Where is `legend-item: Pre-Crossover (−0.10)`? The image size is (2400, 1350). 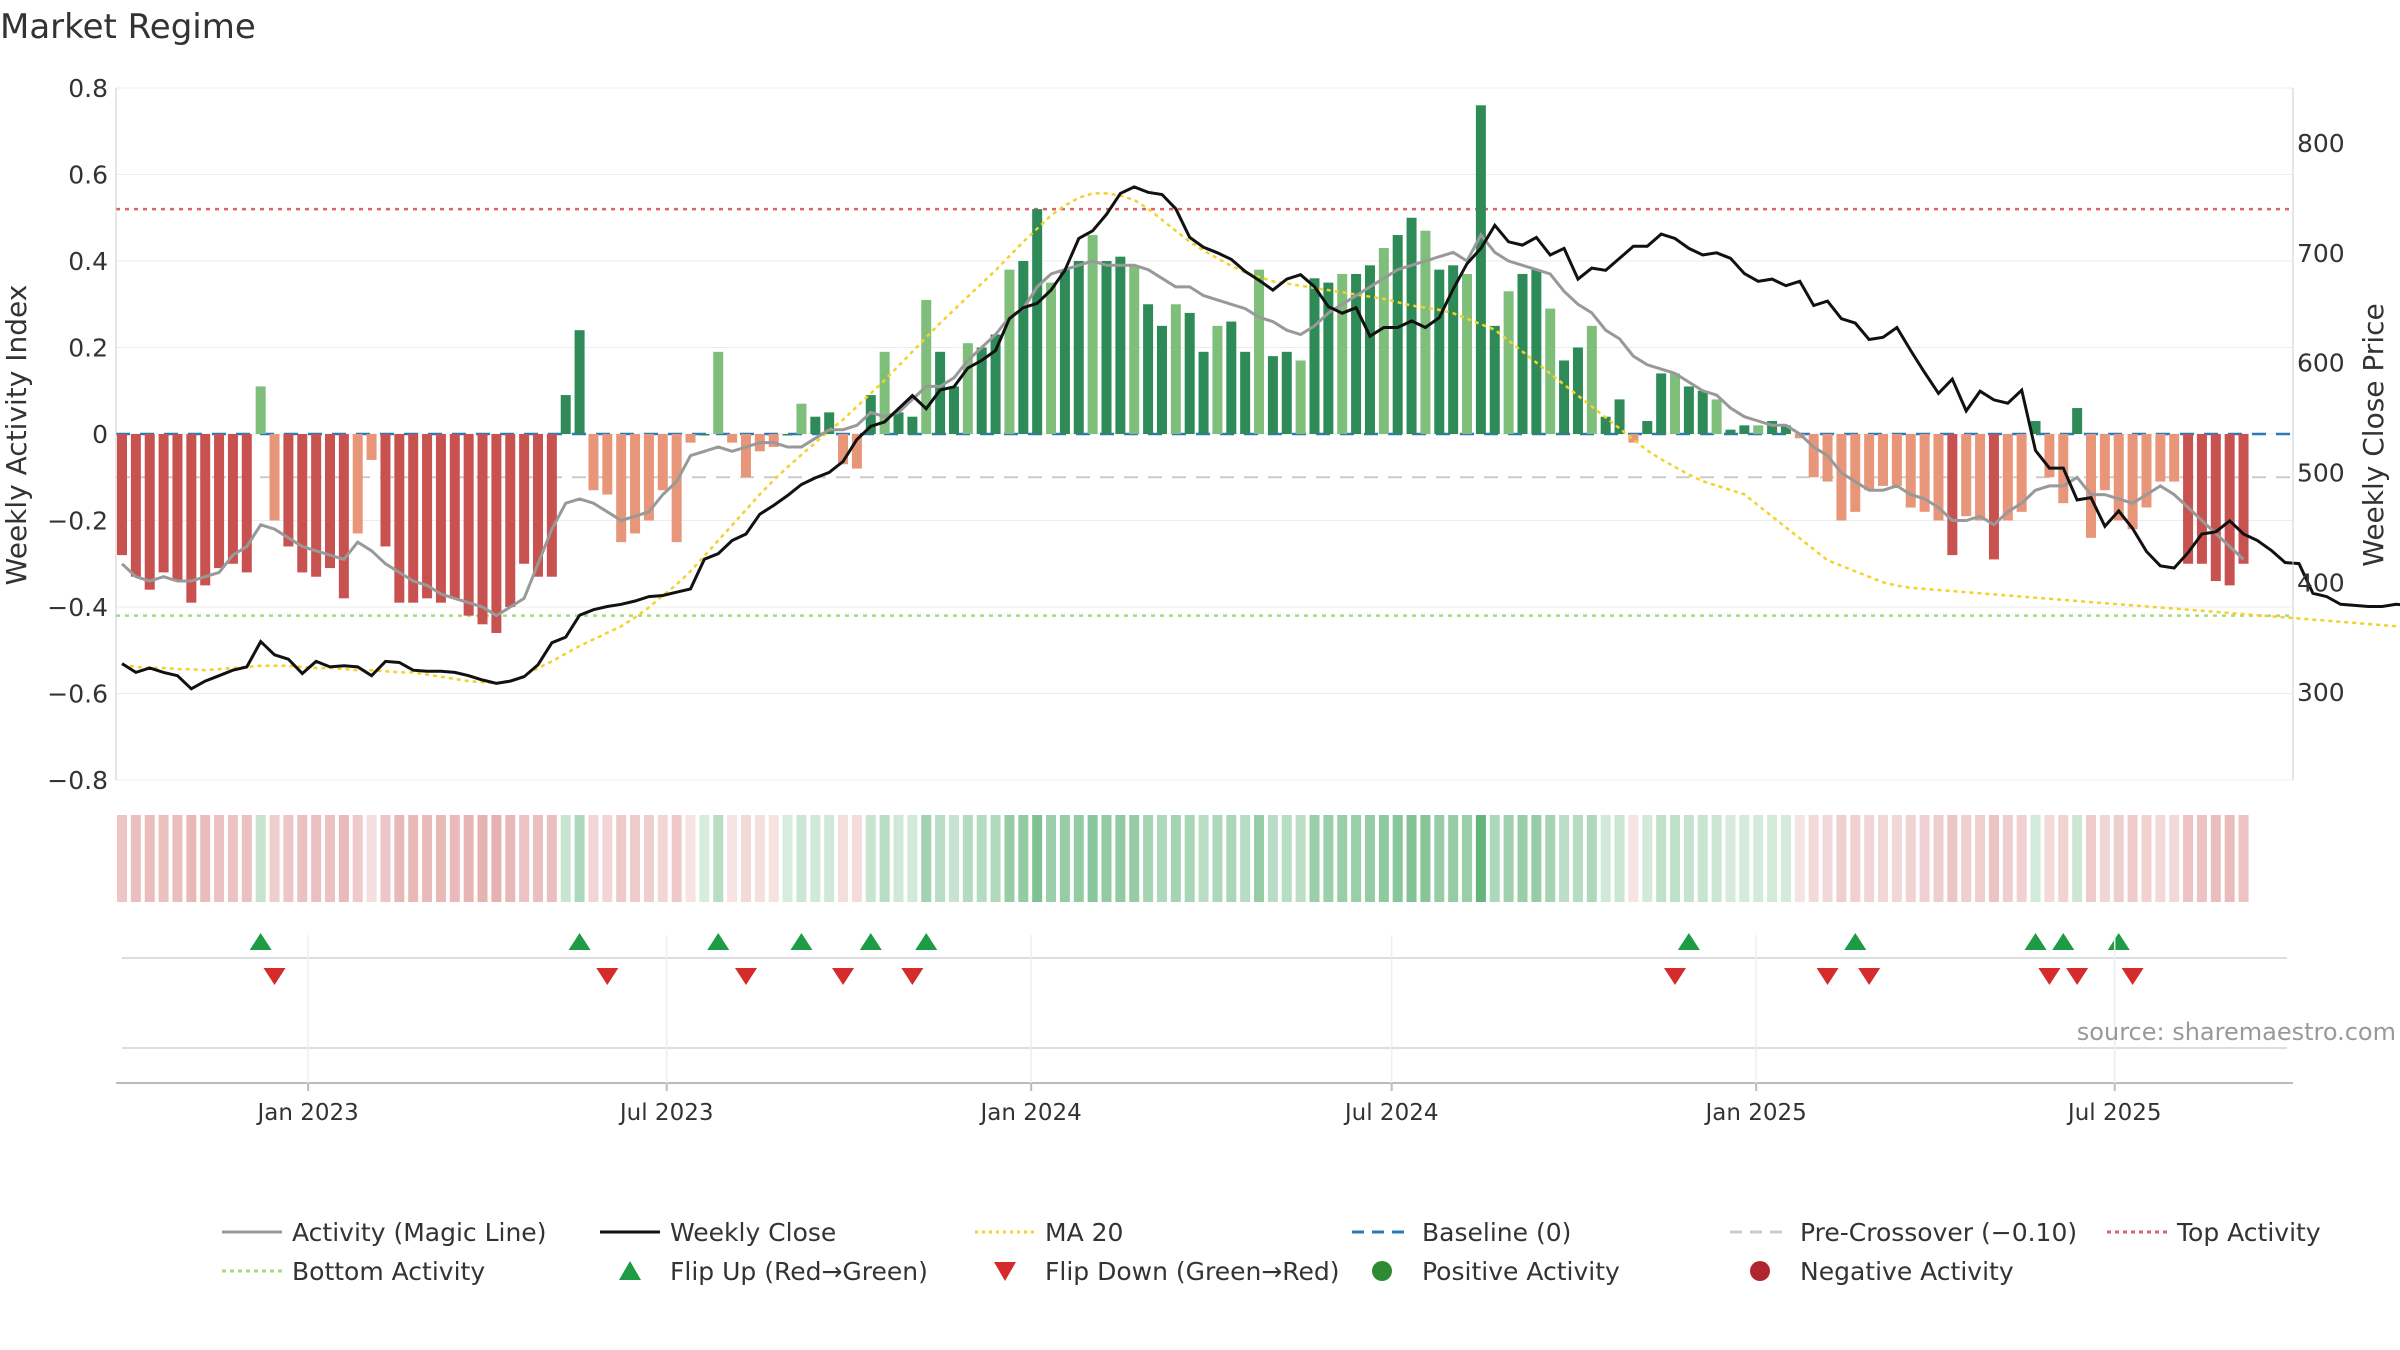 legend-item: Pre-Crossover (−0.10) is located at coordinates (1903, 1232).